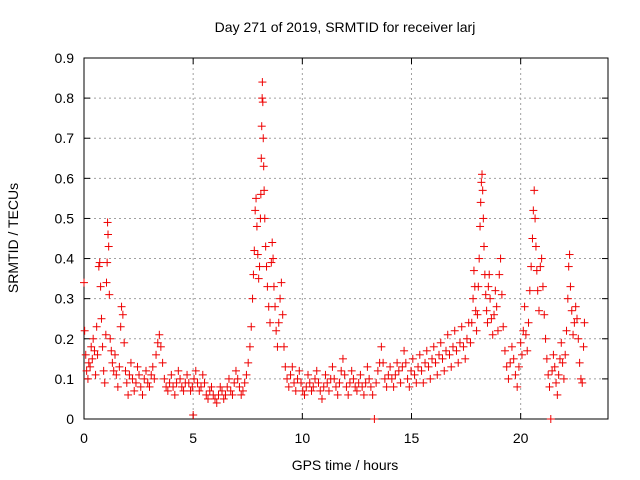 This screenshot has height=480, width=640. What do you see at coordinates (345, 465) in the screenshot?
I see `x-axis-label: GPS time / hours` at bounding box center [345, 465].